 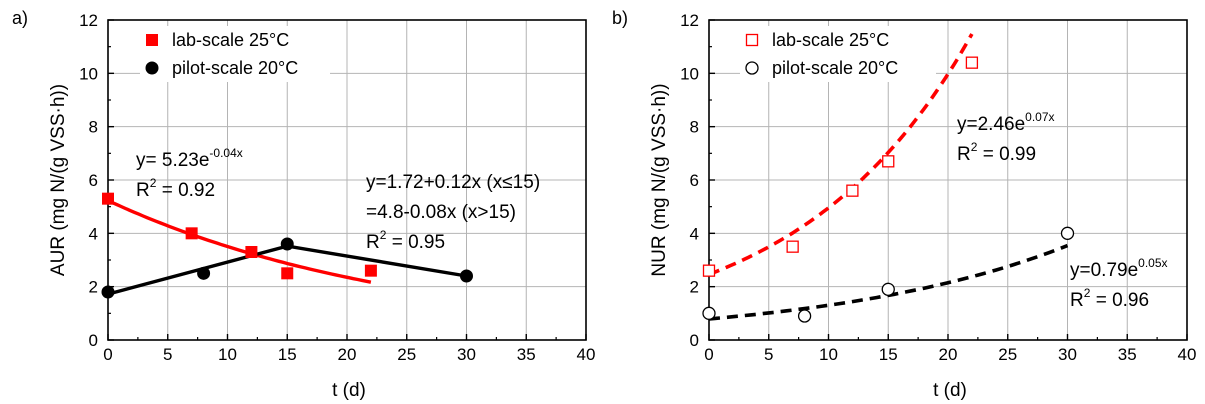 What do you see at coordinates (1006, 137) in the screenshot?
I see `equation-annotation: y=2.46e0.07x R2 = 0.99` at bounding box center [1006, 137].